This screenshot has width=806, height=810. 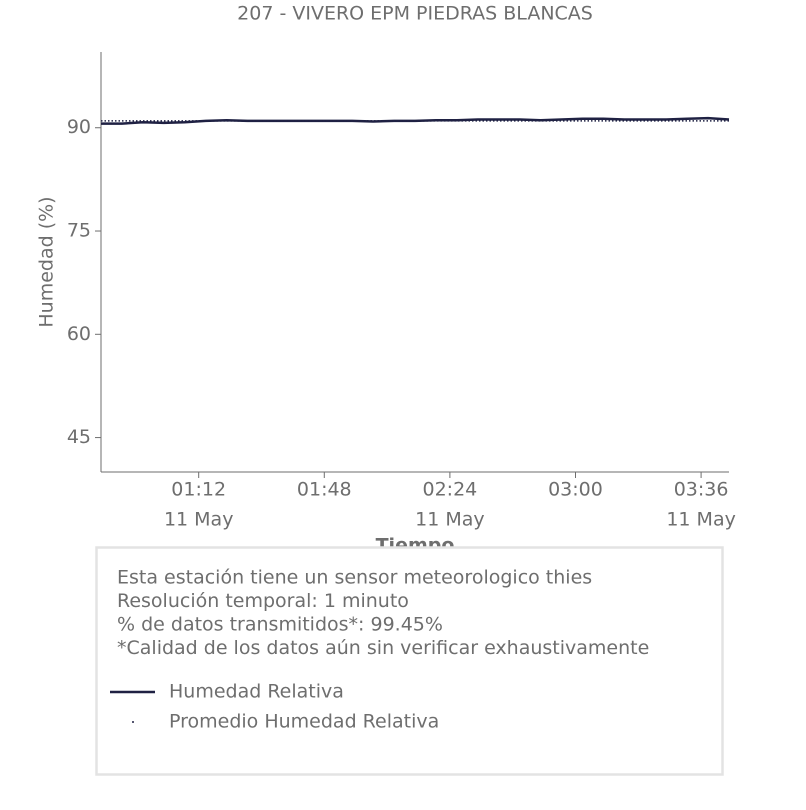 I want to click on info-line: Resolución temporal: 1 minuto, so click(x=263, y=601).